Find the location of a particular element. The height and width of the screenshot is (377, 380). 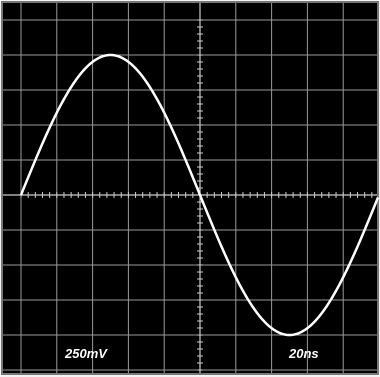

volts-per-division: 250mV is located at coordinates (86, 353).